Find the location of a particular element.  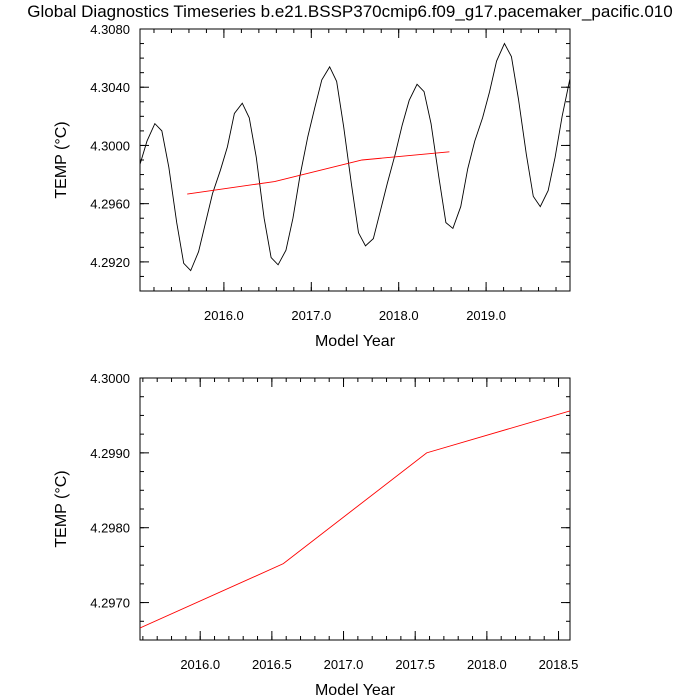

y-tick-label: 4.3080 is located at coordinates (110, 29).